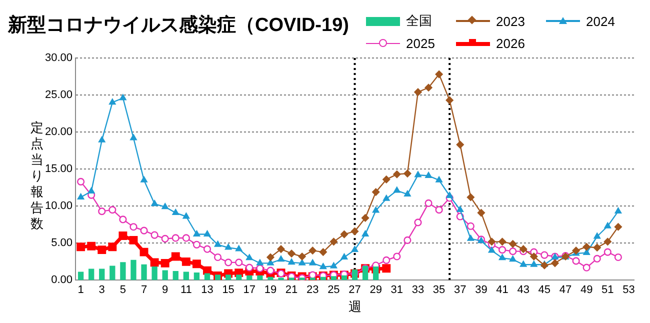 The height and width of the screenshot is (323, 650). I want to click on x-tick-label: 7, so click(144, 290).